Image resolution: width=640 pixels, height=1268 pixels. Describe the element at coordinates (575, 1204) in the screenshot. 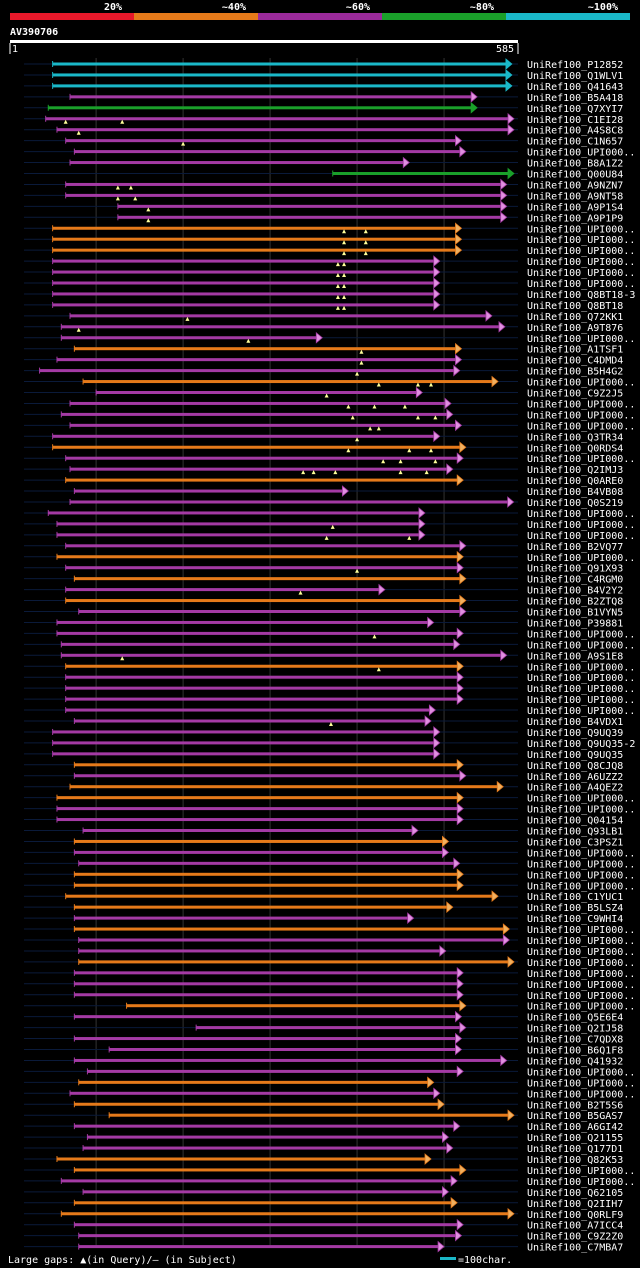

I see `hit-label: UniRef100_Q2IIH7` at that location.